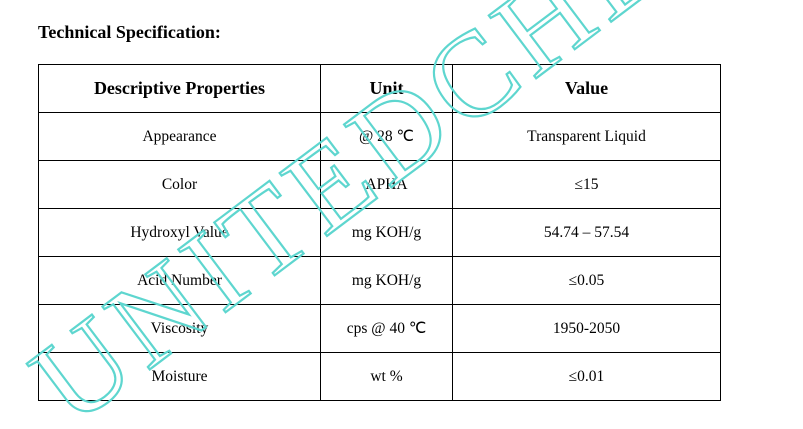  I want to click on table-cell: wt %, so click(386, 376).